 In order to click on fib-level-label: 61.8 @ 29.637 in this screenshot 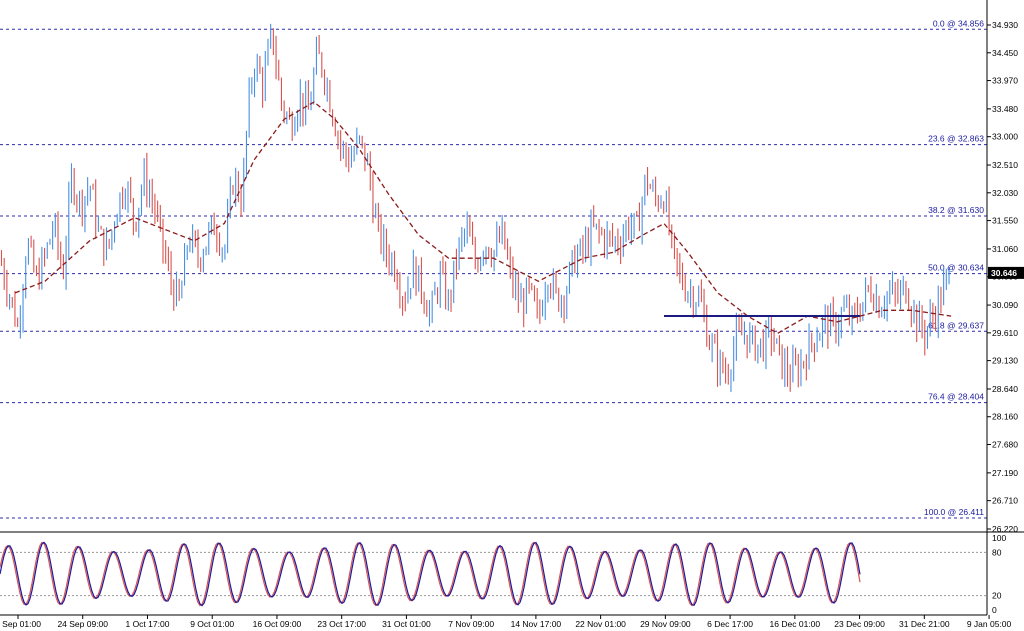, I will do `click(956, 325)`.